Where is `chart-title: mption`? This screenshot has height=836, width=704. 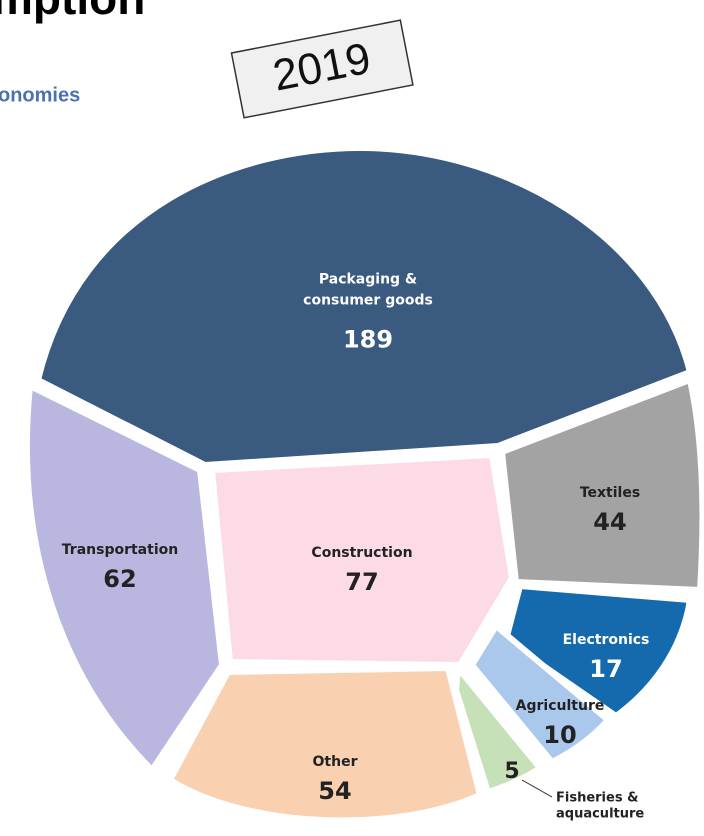 chart-title: mption is located at coordinates (72, 12).